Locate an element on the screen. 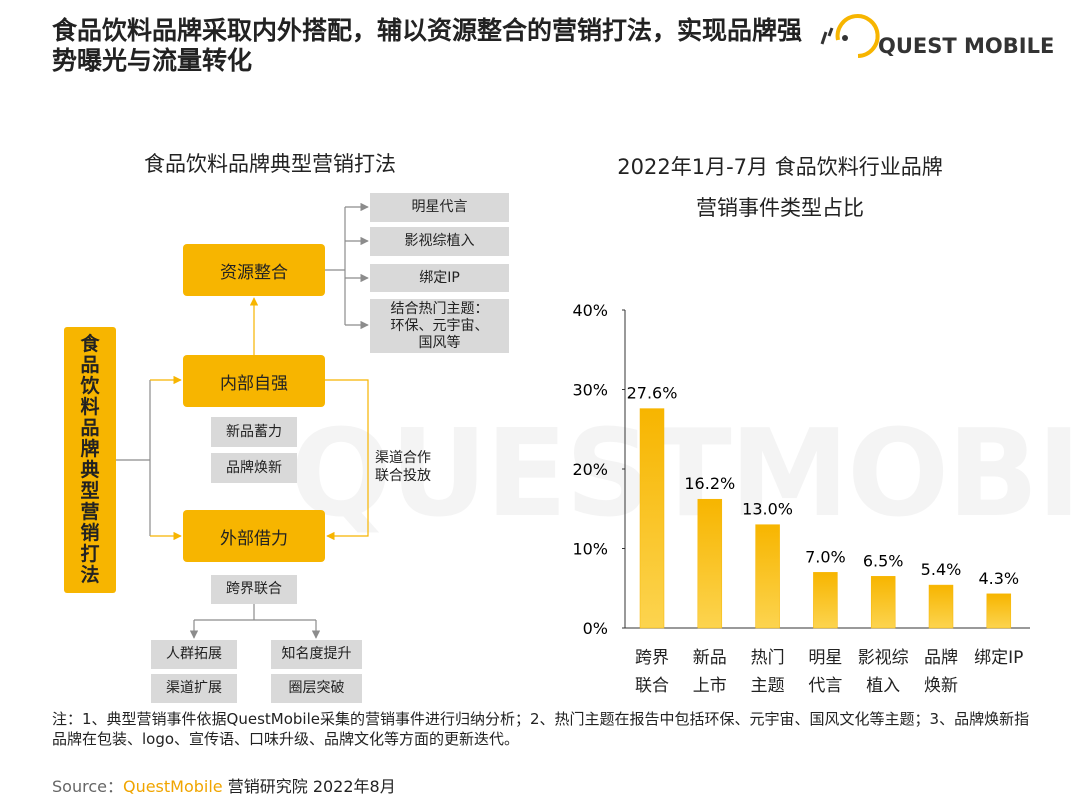 The image size is (1080, 810). x-tick-label: 品牌 焕新 is located at coordinates (941, 672).